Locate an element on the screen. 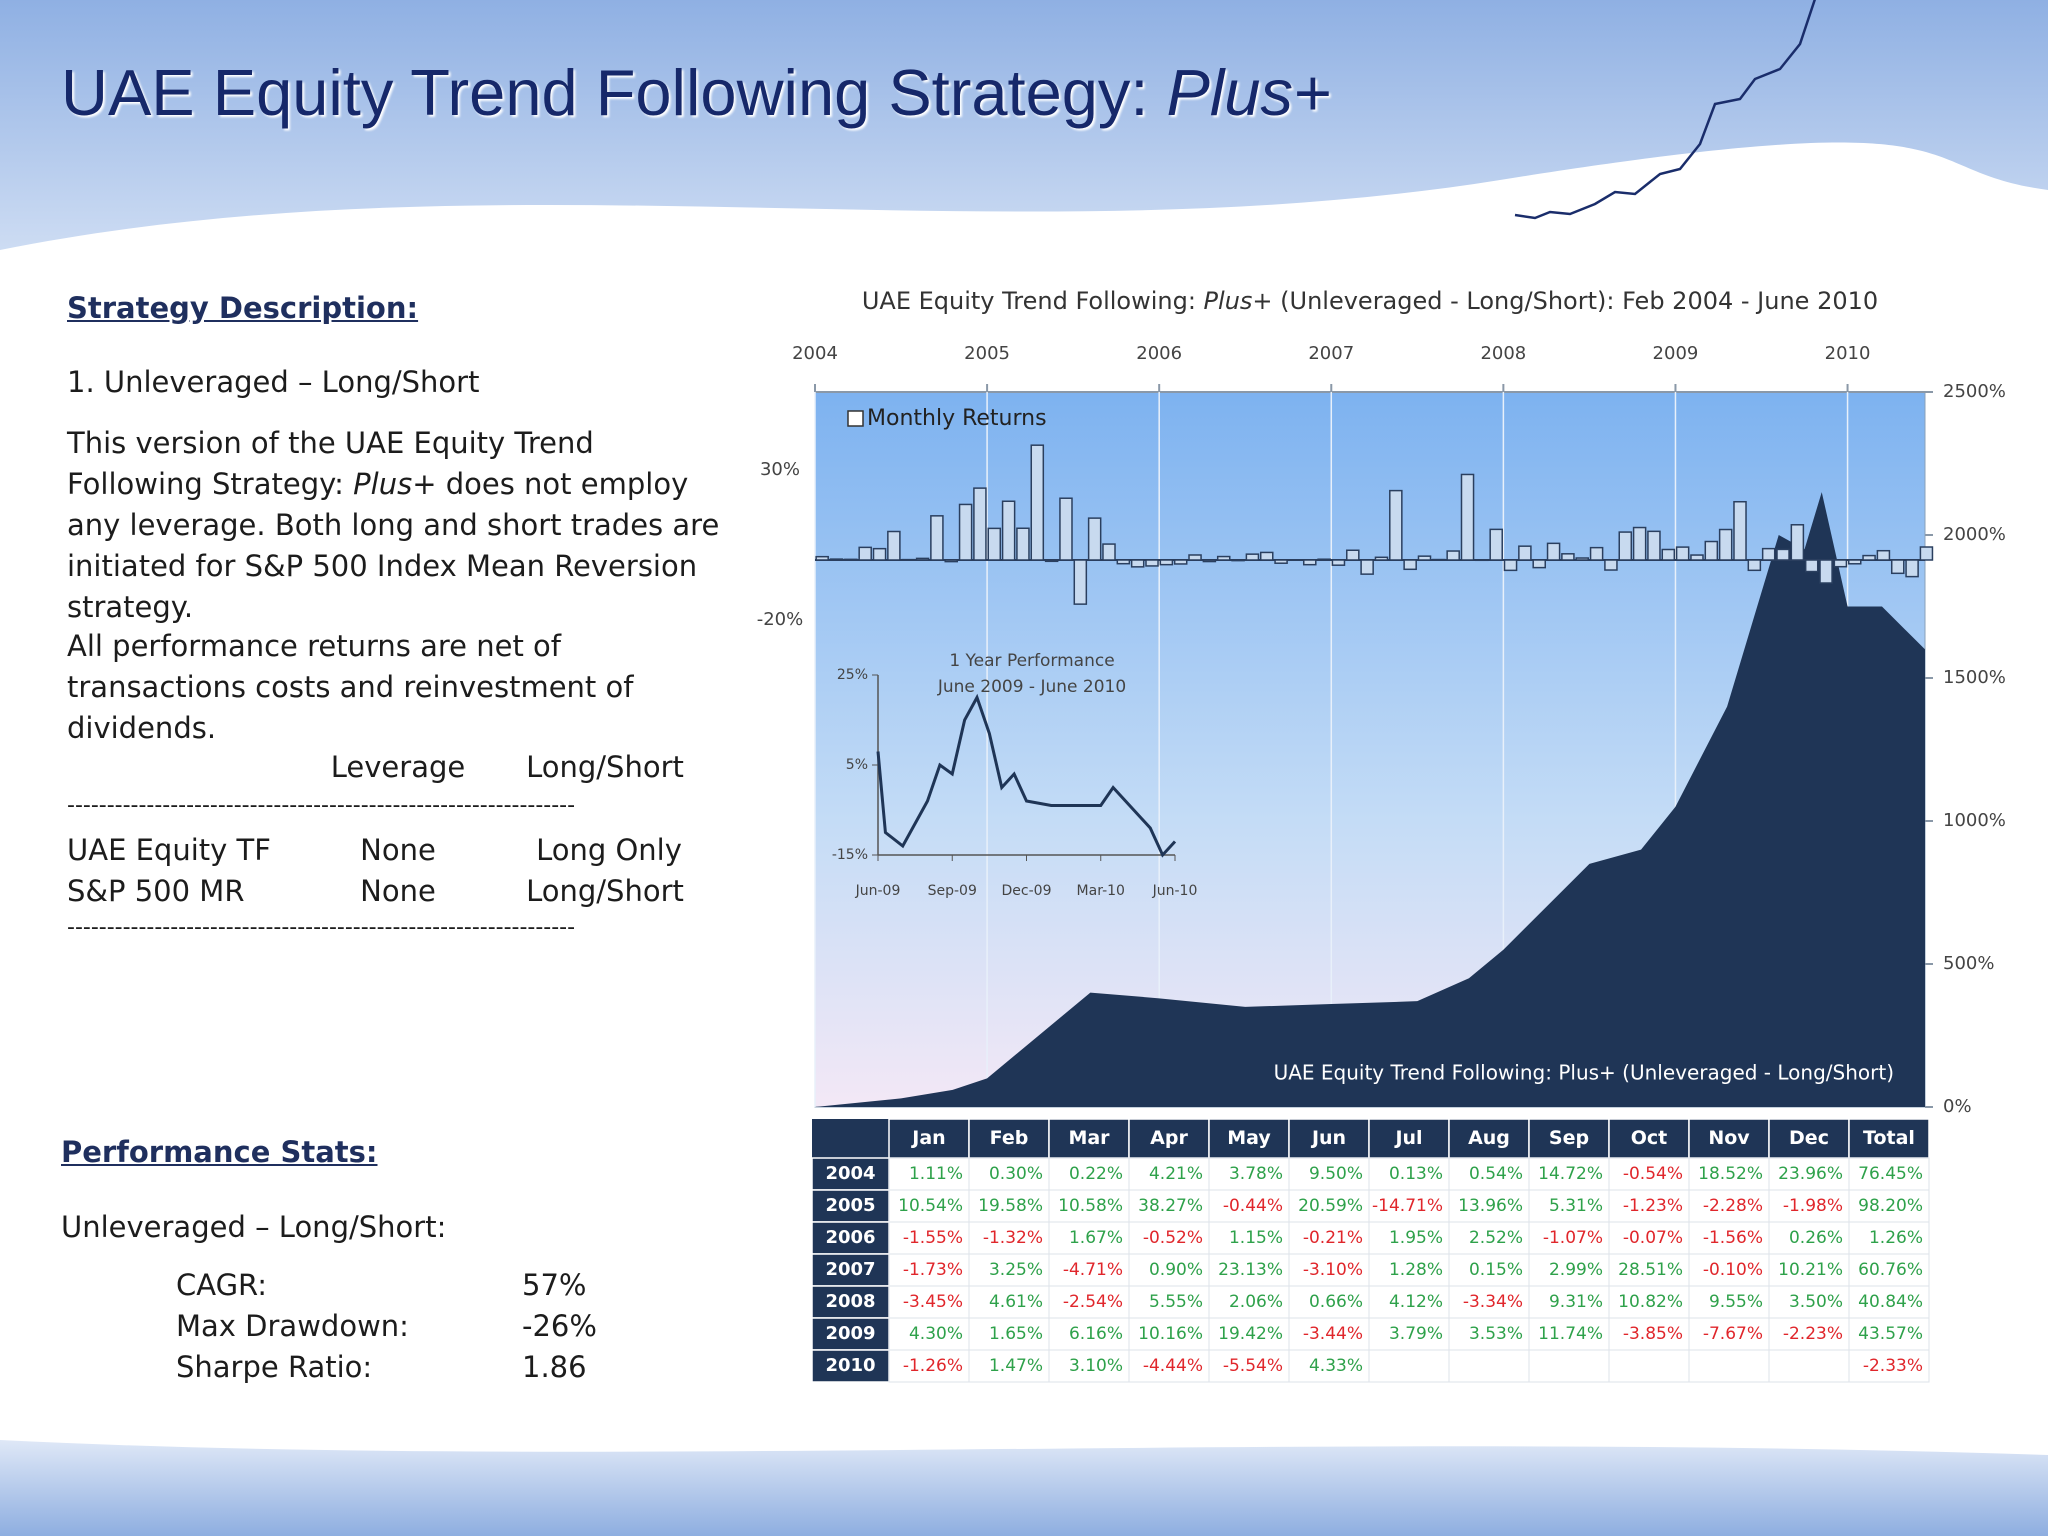 The image size is (2048, 1536). row-label: UAE Equity TF is located at coordinates (169, 850).